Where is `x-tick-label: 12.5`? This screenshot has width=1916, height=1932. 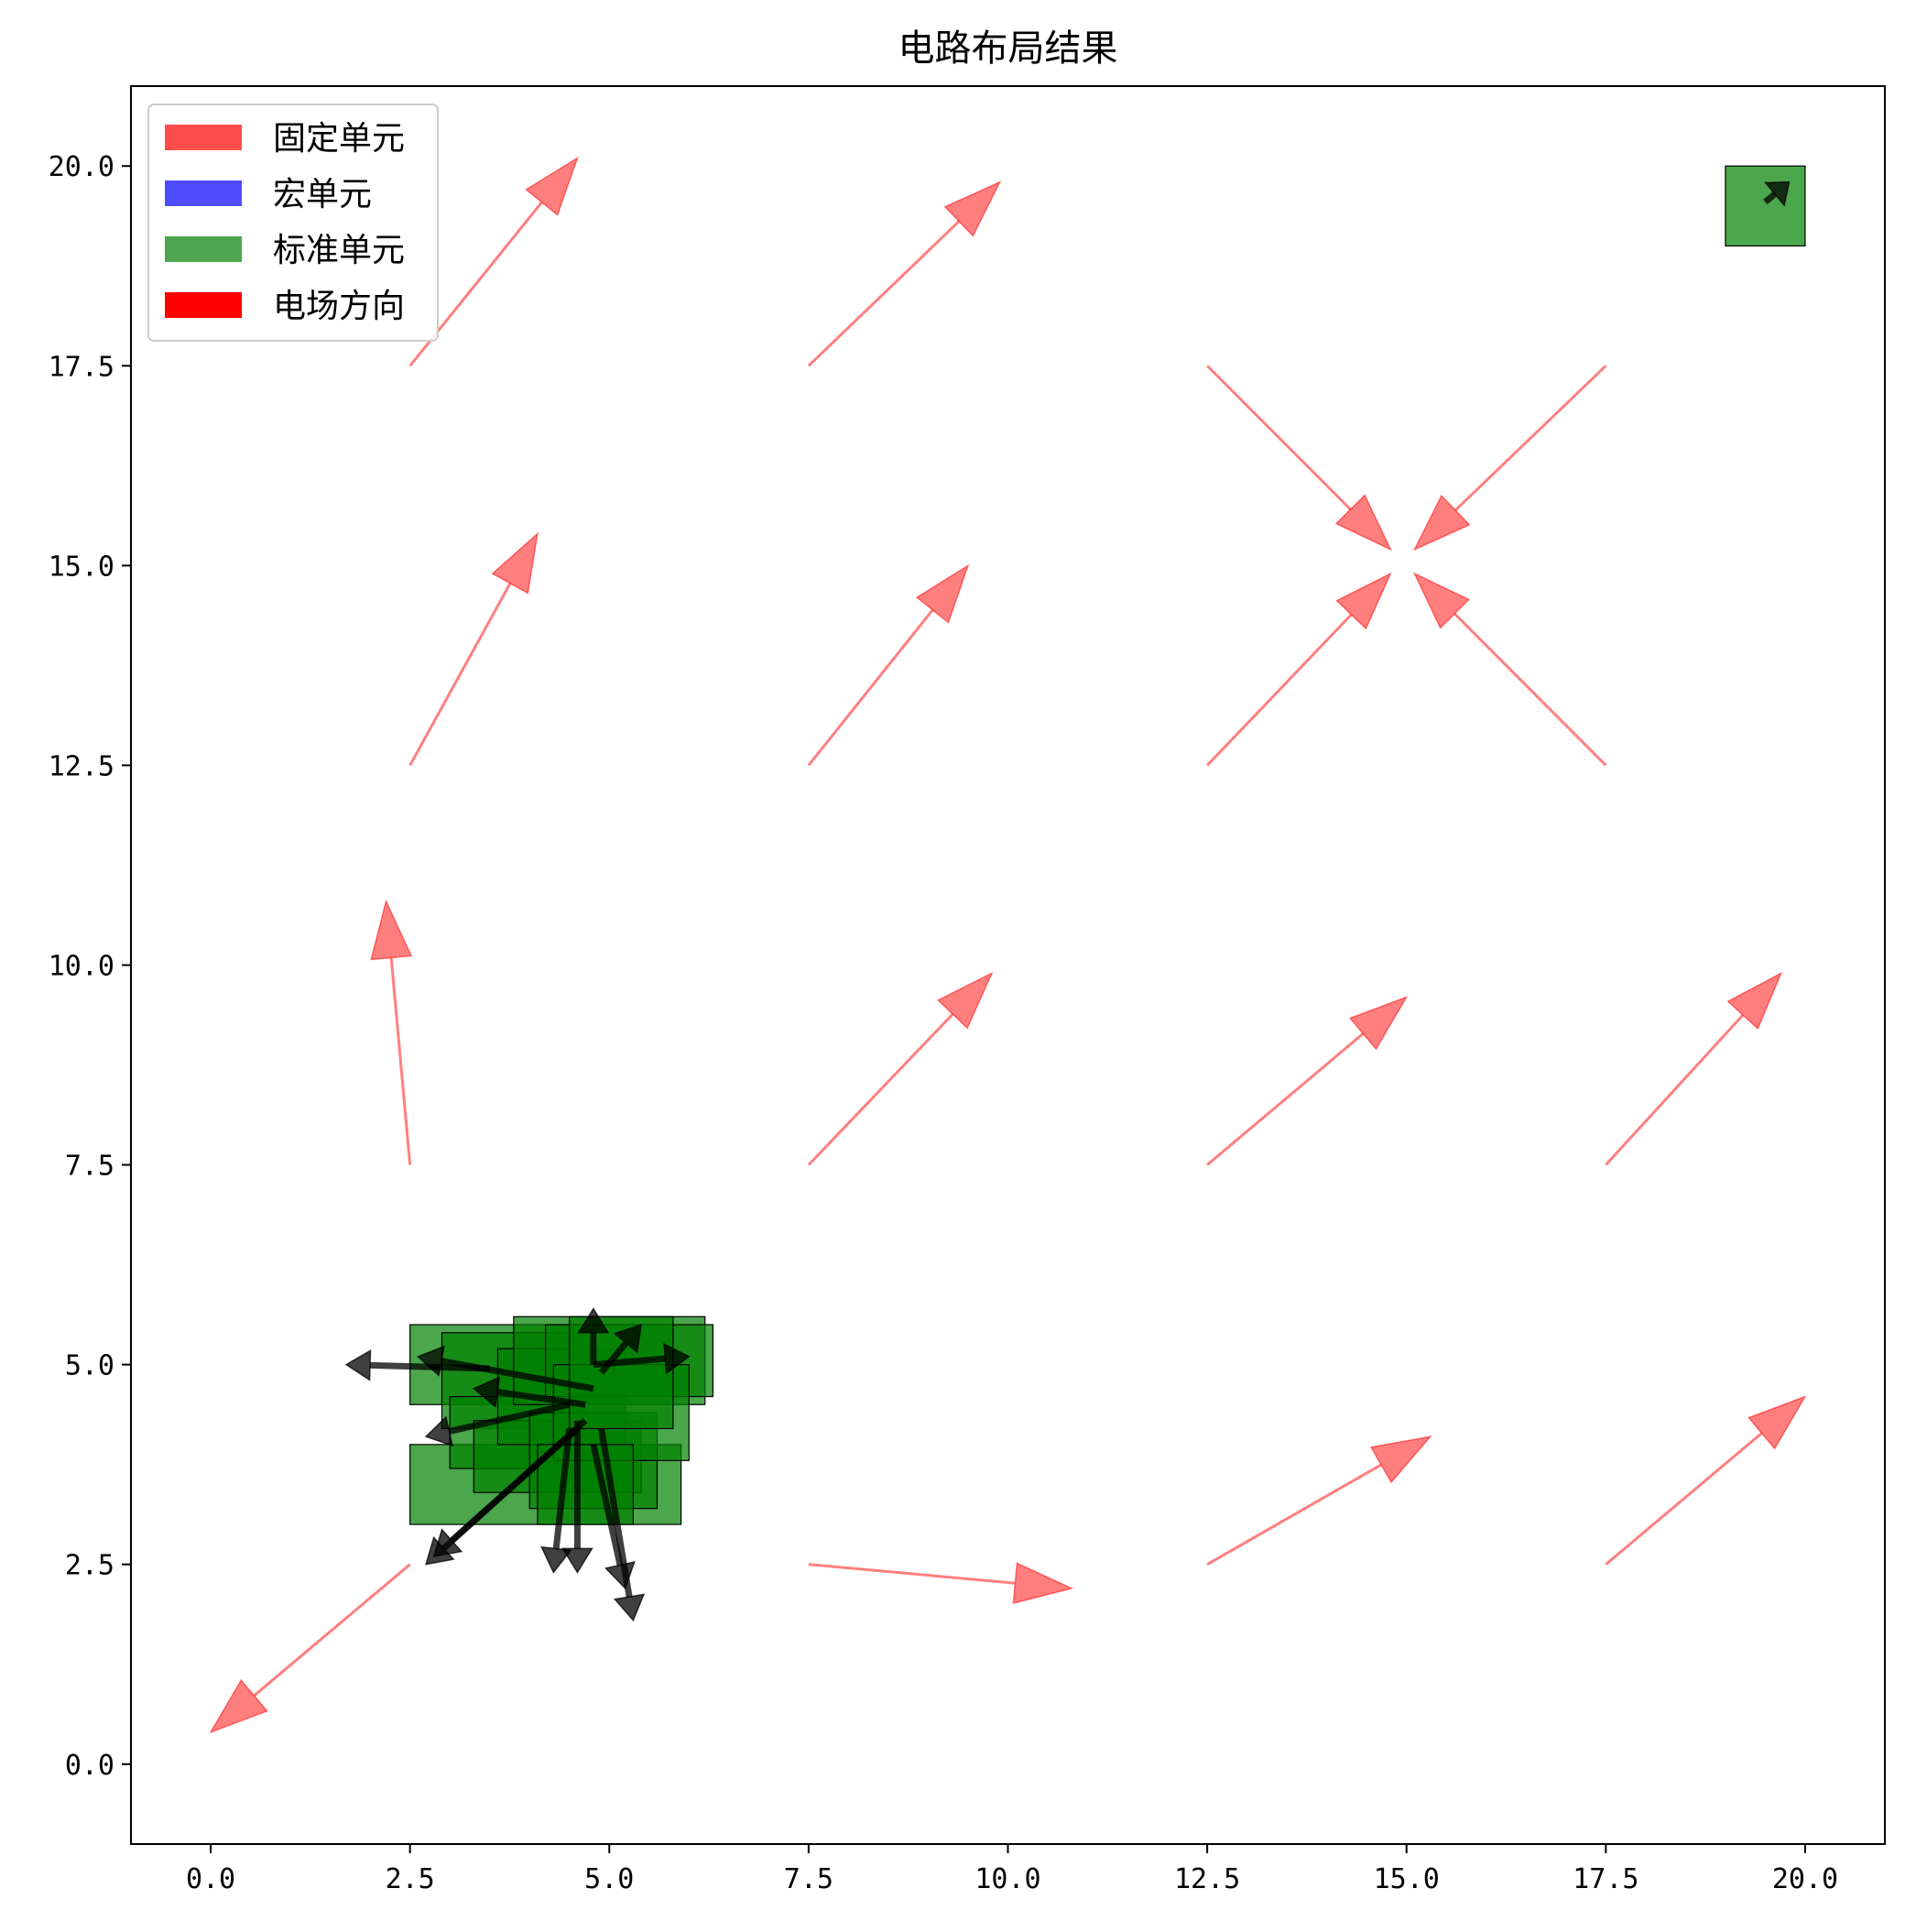 x-tick-label: 12.5 is located at coordinates (1207, 1879).